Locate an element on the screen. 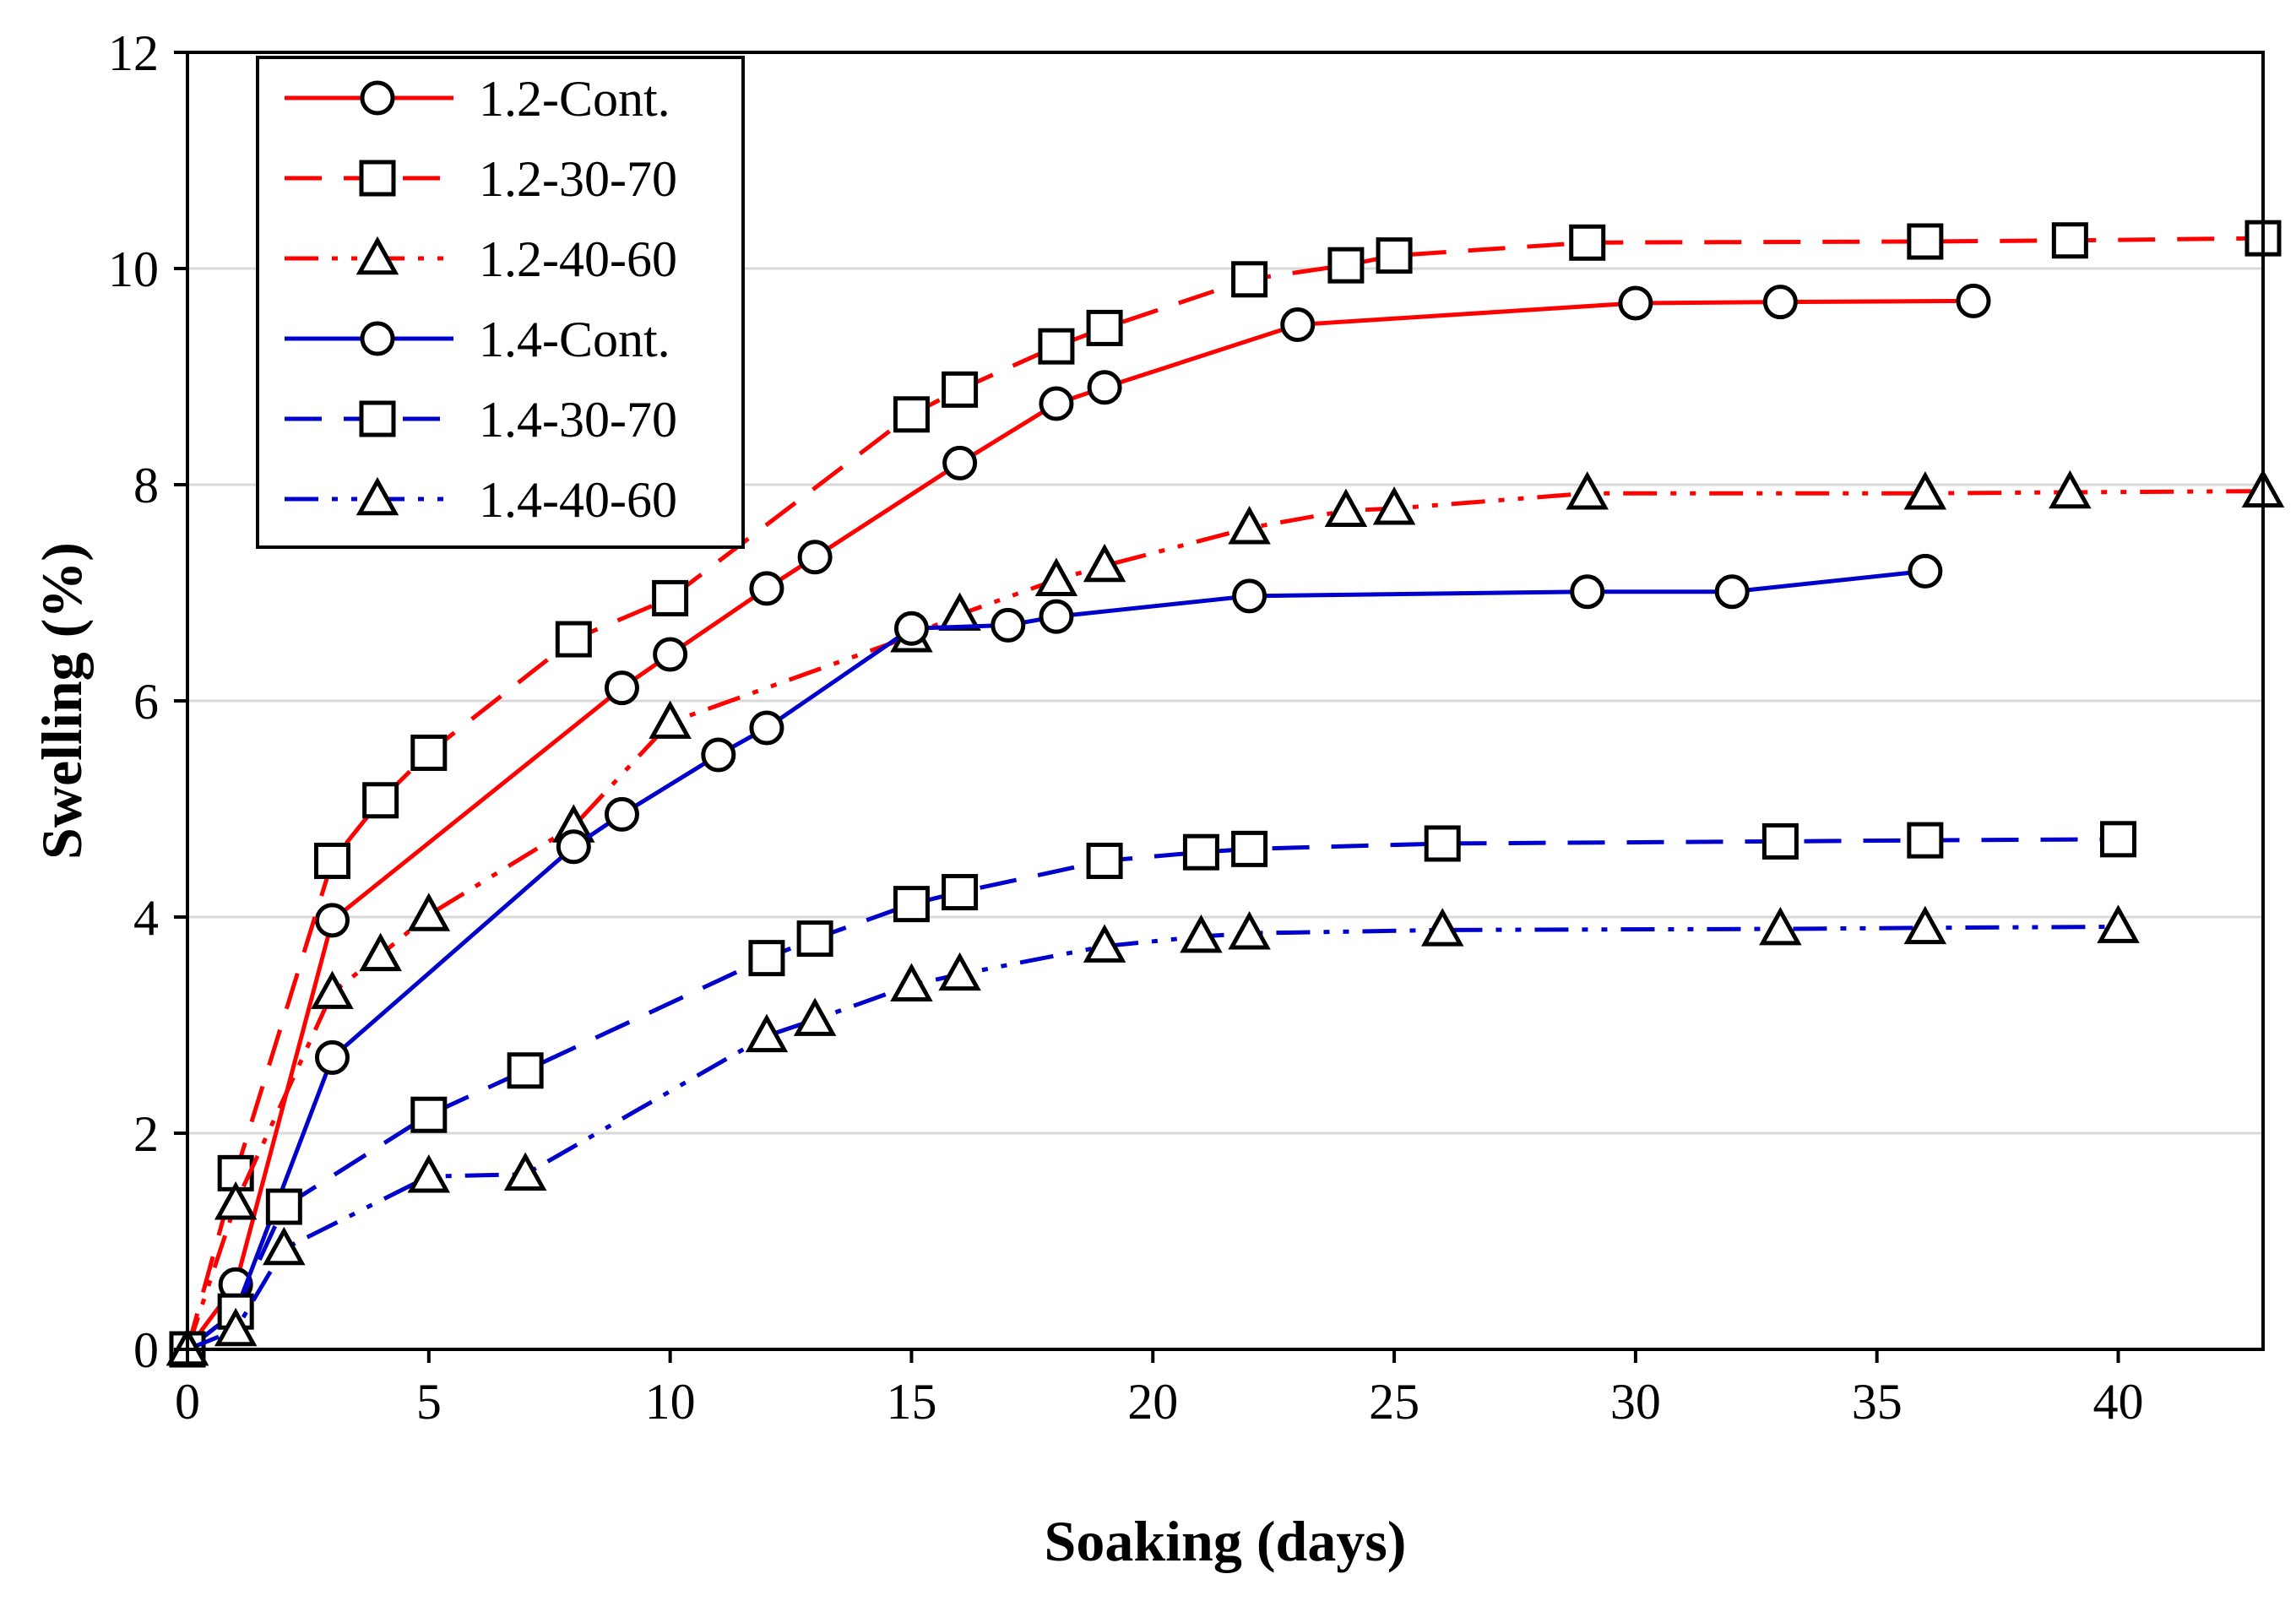 This screenshot has width=2296, height=1601. legend-box is located at coordinates (500, 302).